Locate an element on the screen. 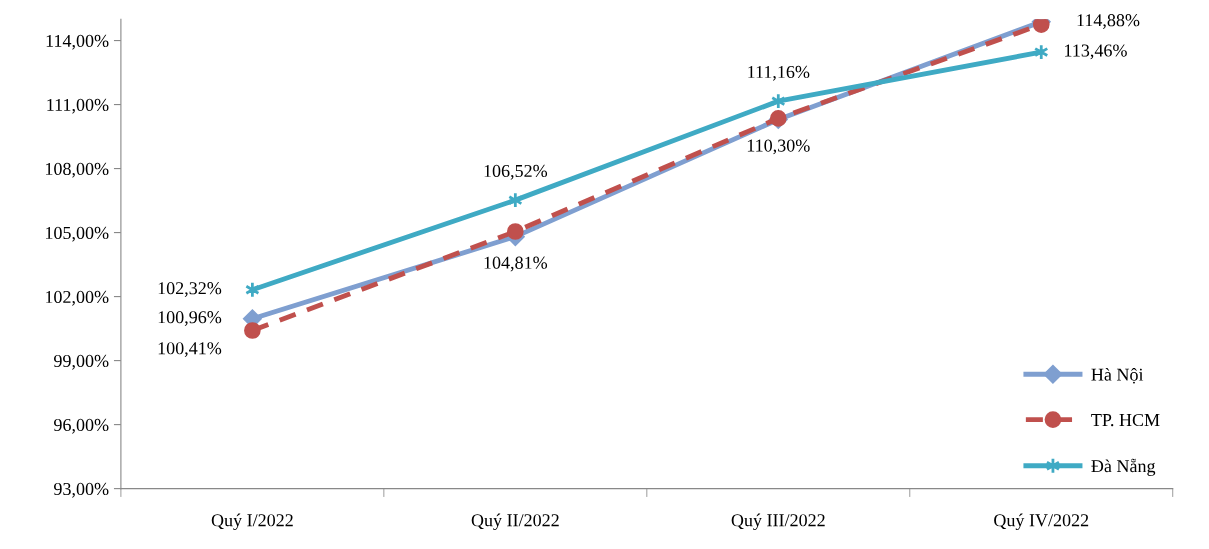 Image resolution: width=1209 pixels, height=549 pixels. y-tick-label: 105,00% is located at coordinates (77, 234).